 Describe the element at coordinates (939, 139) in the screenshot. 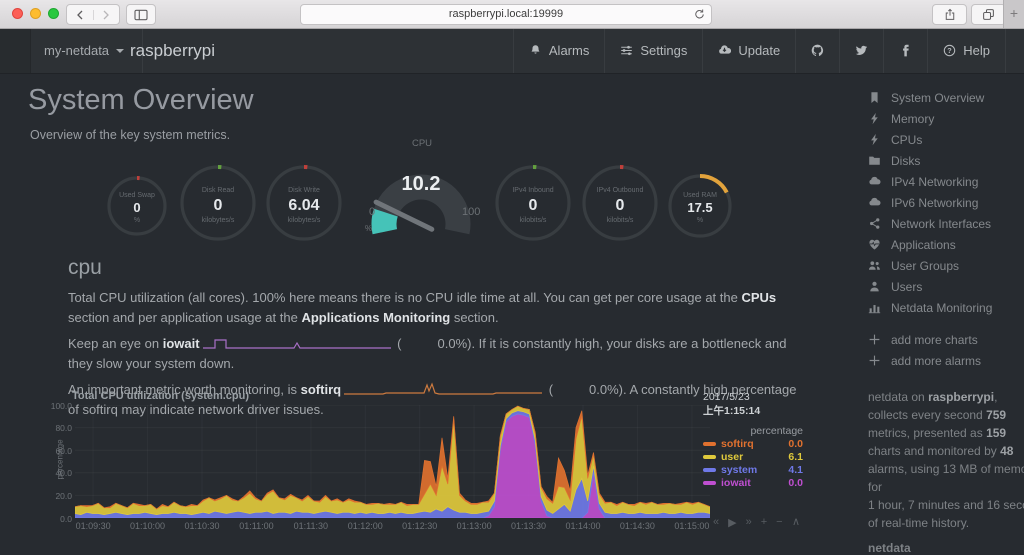

I see `sidebar-item-cpus: CPUs` at that location.